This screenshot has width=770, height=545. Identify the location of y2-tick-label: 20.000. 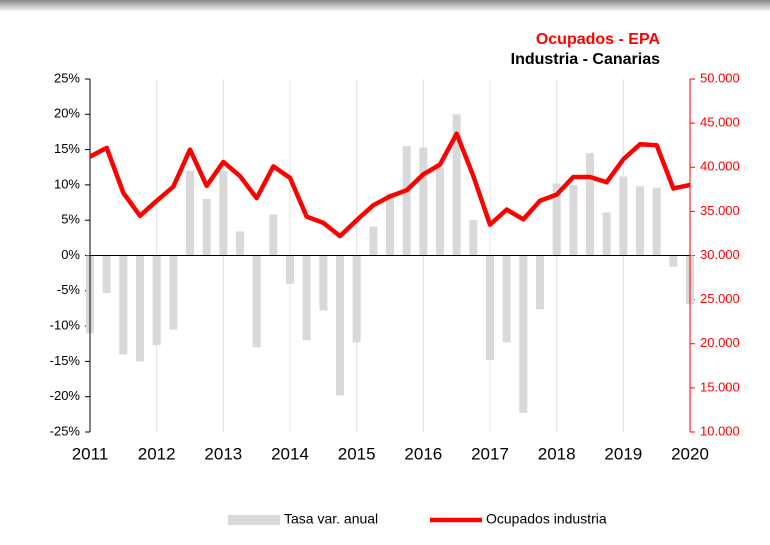
(720, 342).